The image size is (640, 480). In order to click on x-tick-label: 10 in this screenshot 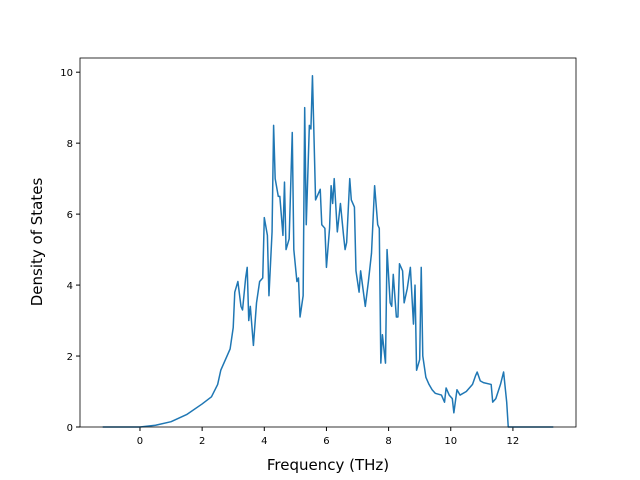, I will do `click(450, 441)`.